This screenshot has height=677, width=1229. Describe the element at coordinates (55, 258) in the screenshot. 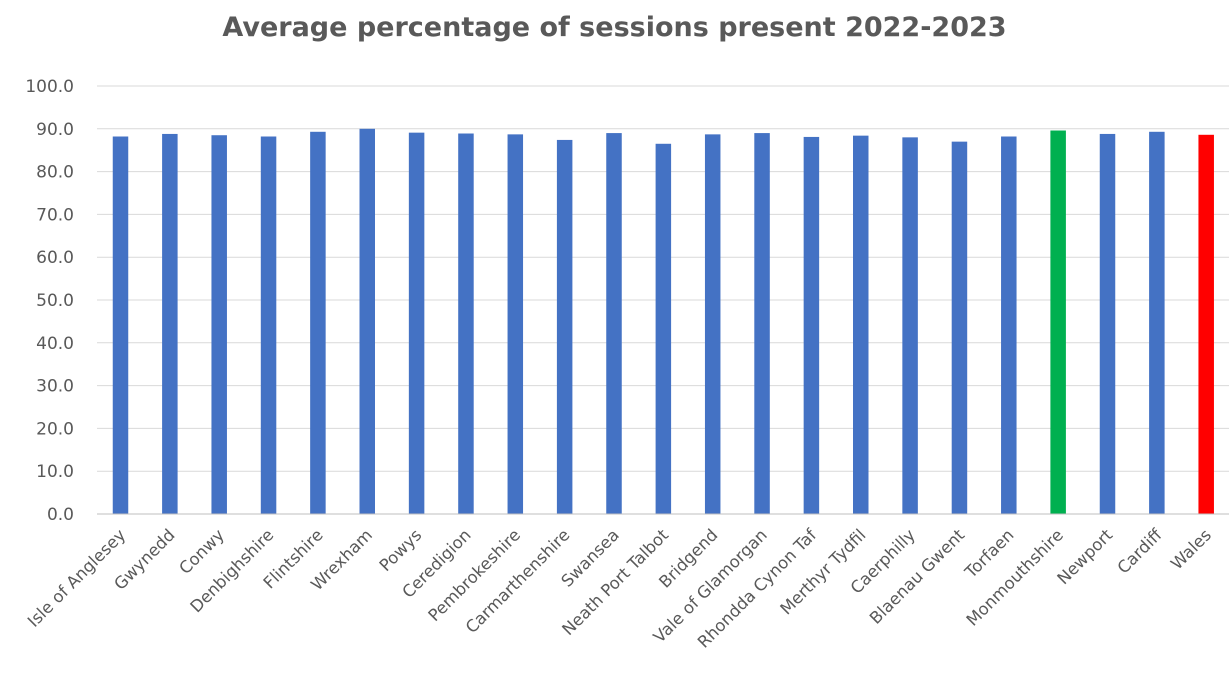

I see `y-tick-label: 60.0` at that location.